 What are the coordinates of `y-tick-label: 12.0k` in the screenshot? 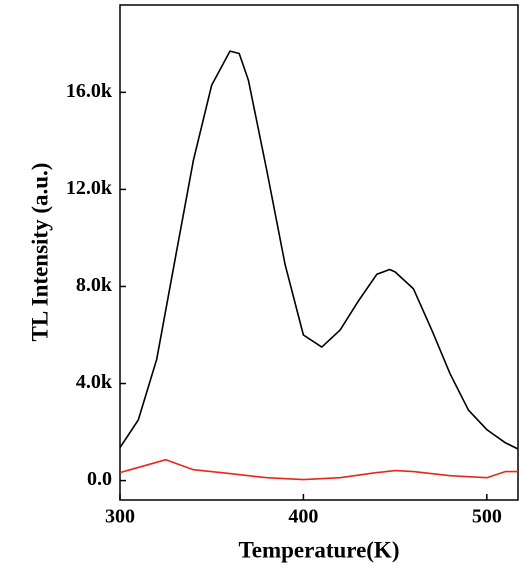 It's located at (89, 188).